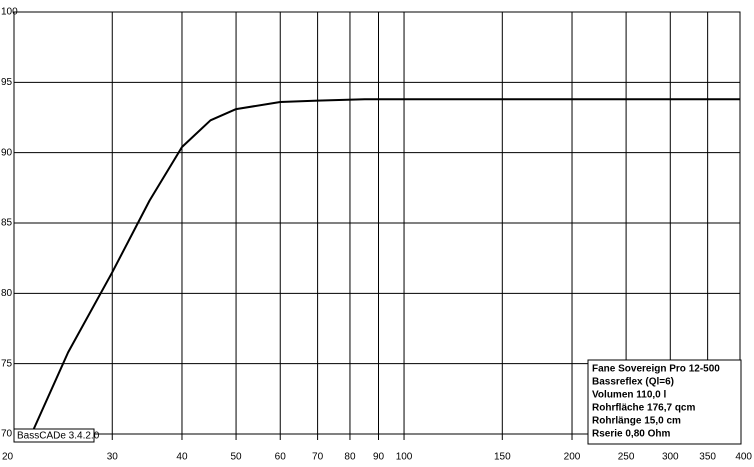 This screenshot has width=754, height=467. I want to click on x-tick-label: 70, so click(318, 457).